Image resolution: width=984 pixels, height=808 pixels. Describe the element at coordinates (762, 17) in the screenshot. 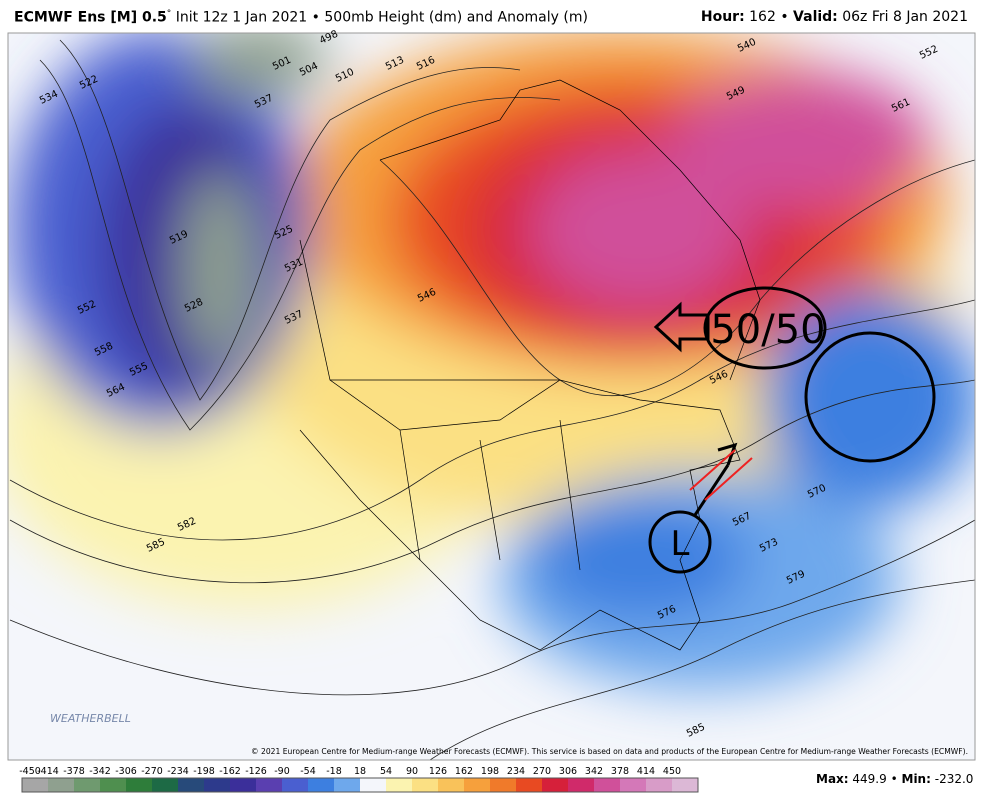

I see `hour: 162` at that location.